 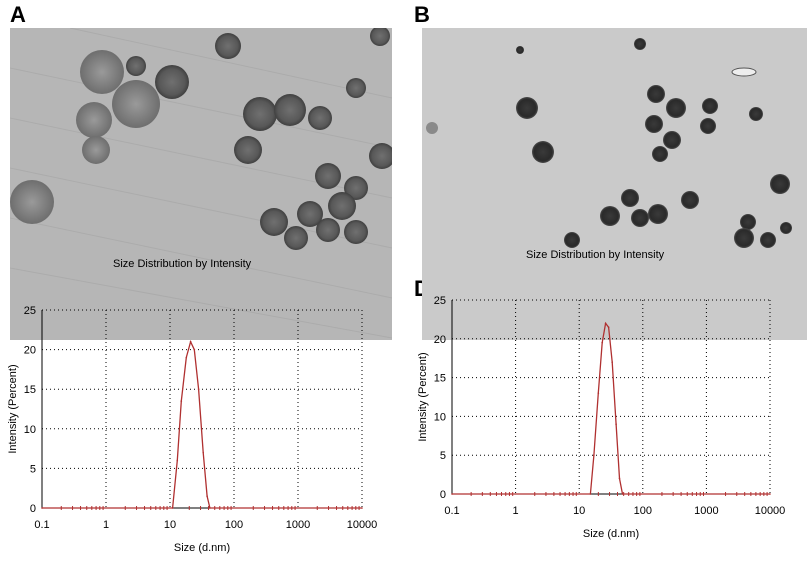 I want to click on chart-d-x-tick-label: 10000, so click(x=770, y=511).